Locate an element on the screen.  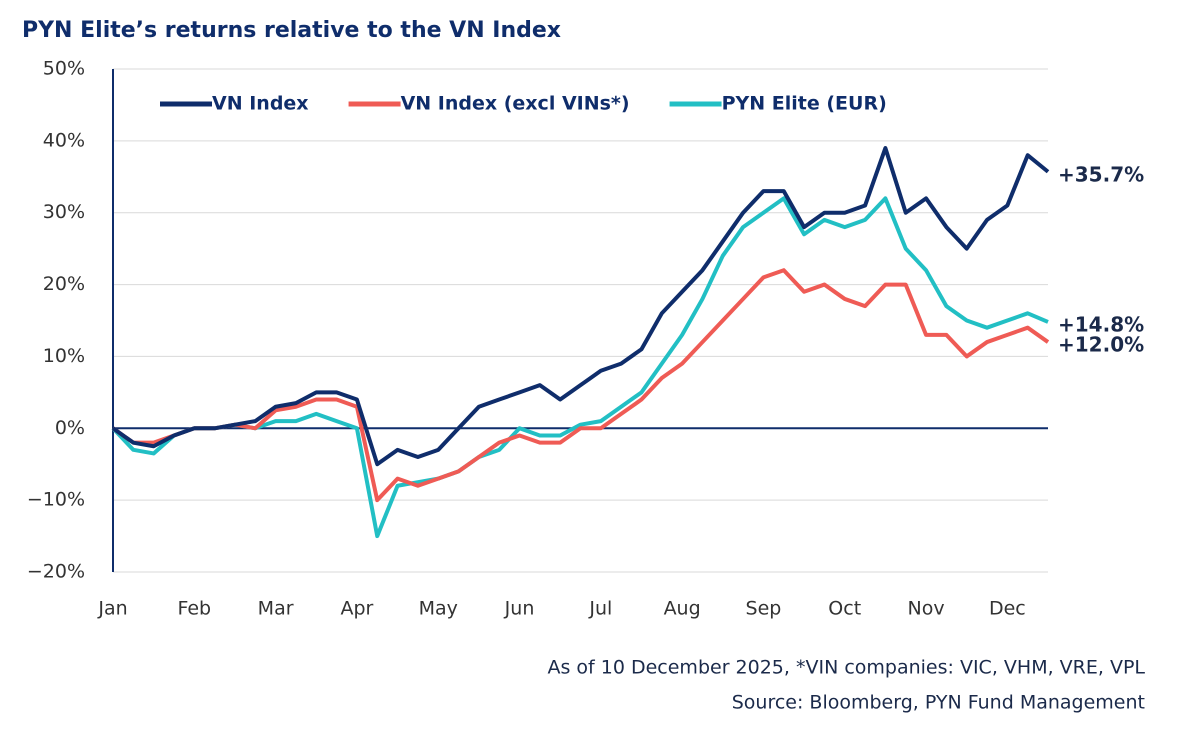
legend-label: VN Index is located at coordinates (260, 104).